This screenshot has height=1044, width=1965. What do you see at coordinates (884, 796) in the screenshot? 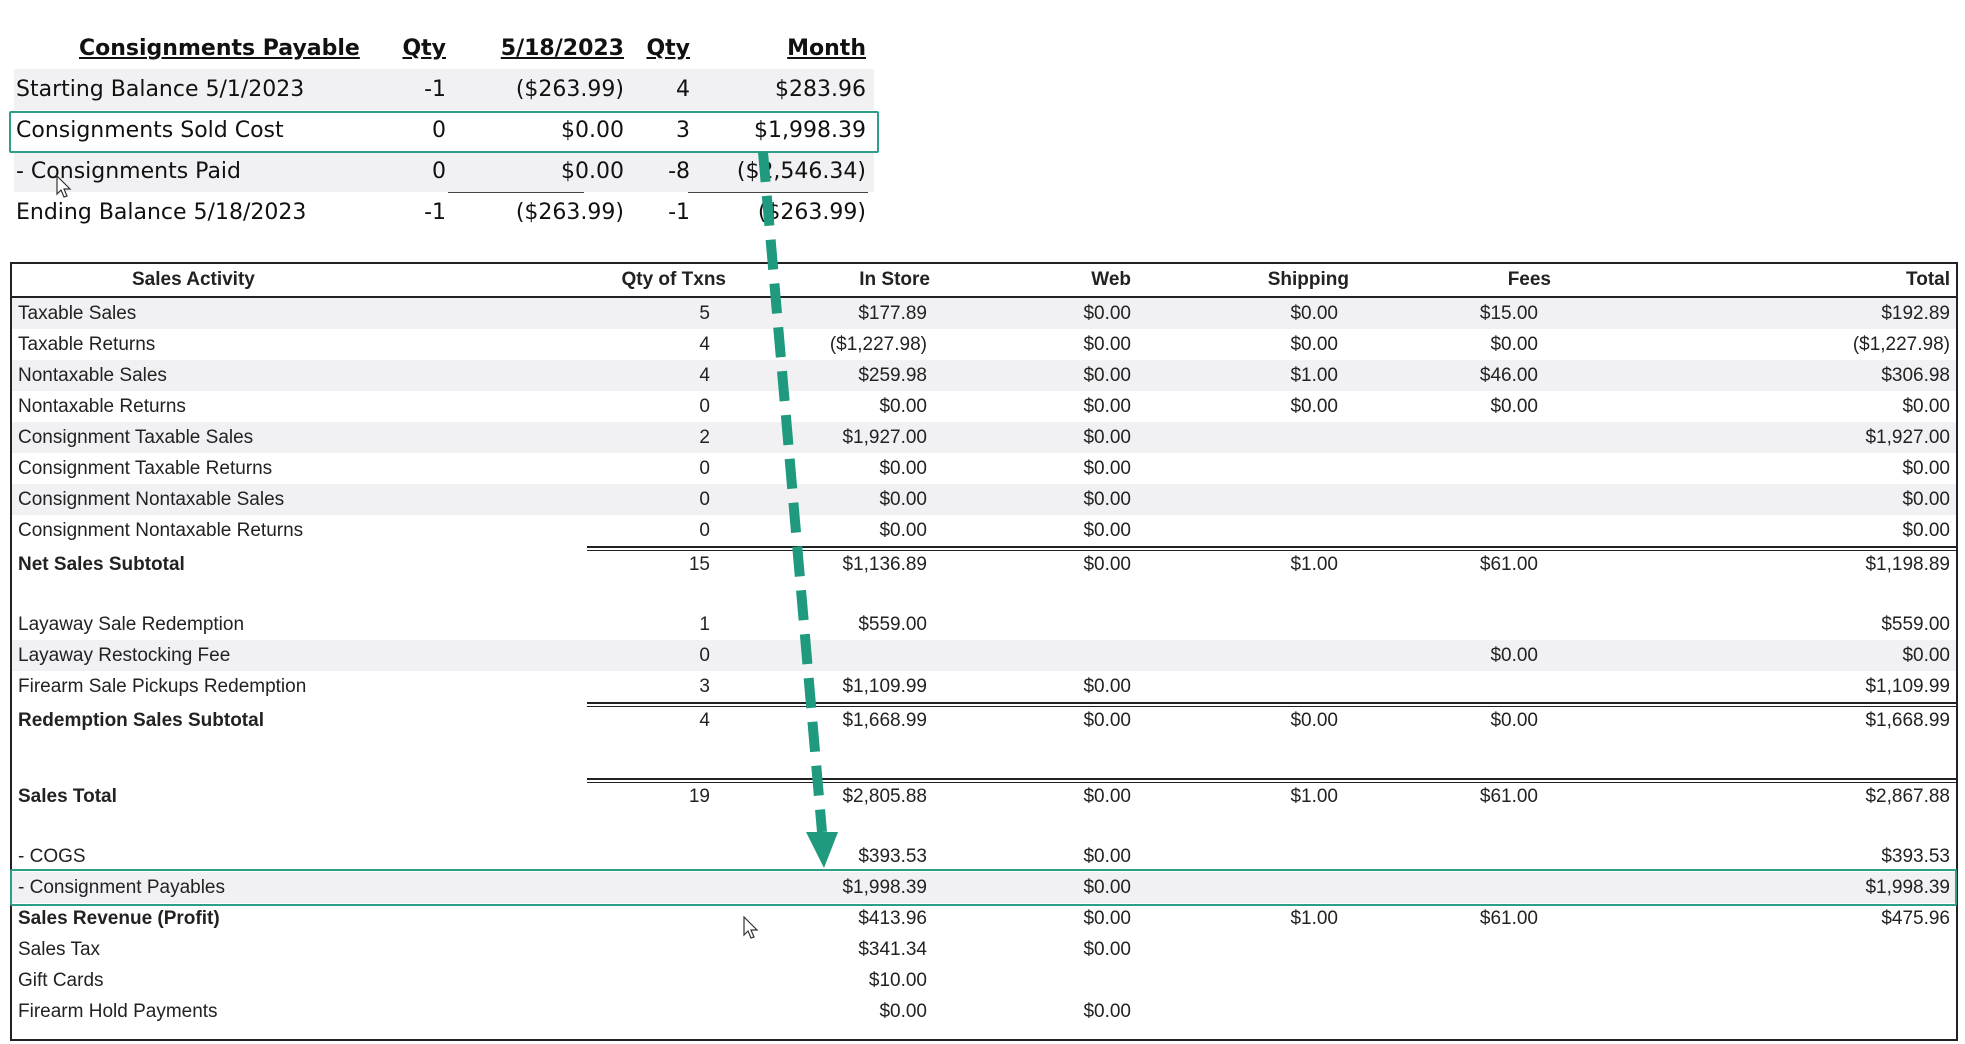
I see `sa-row-instore: $2,805.88` at bounding box center [884, 796].